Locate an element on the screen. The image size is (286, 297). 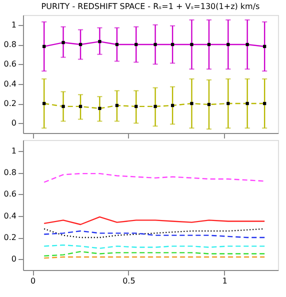
chart-title: PURITY - REDSHIFT SPACE - Rₛ=1 + Vₛ=130(1+z) km/s is located at coordinates (150, 6).